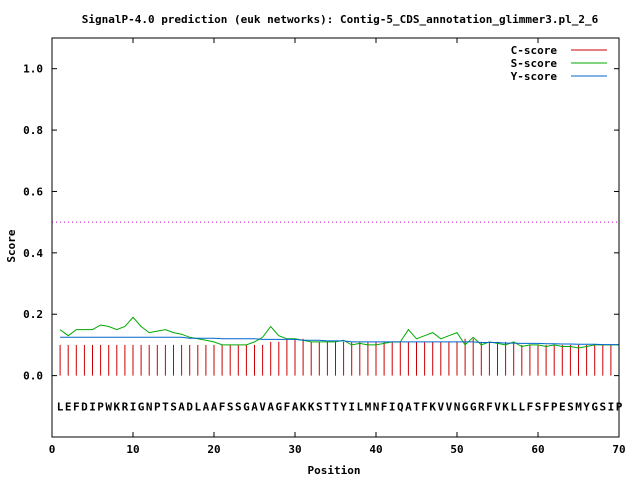 The image size is (640, 480). I want to click on sequence-residue: Q, so click(400, 406).